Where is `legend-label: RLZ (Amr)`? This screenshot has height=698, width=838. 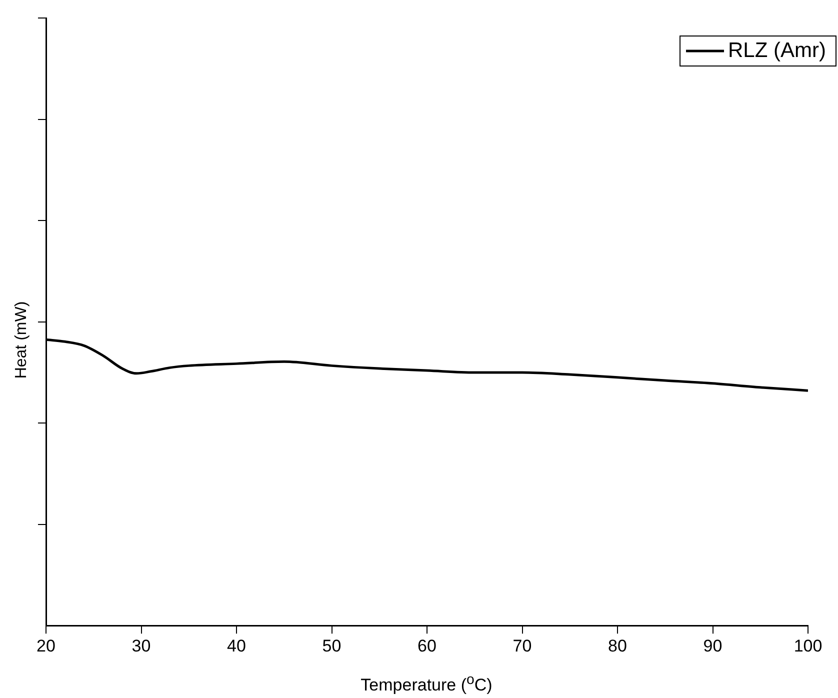 legend-label: RLZ (Amr) is located at coordinates (777, 50).